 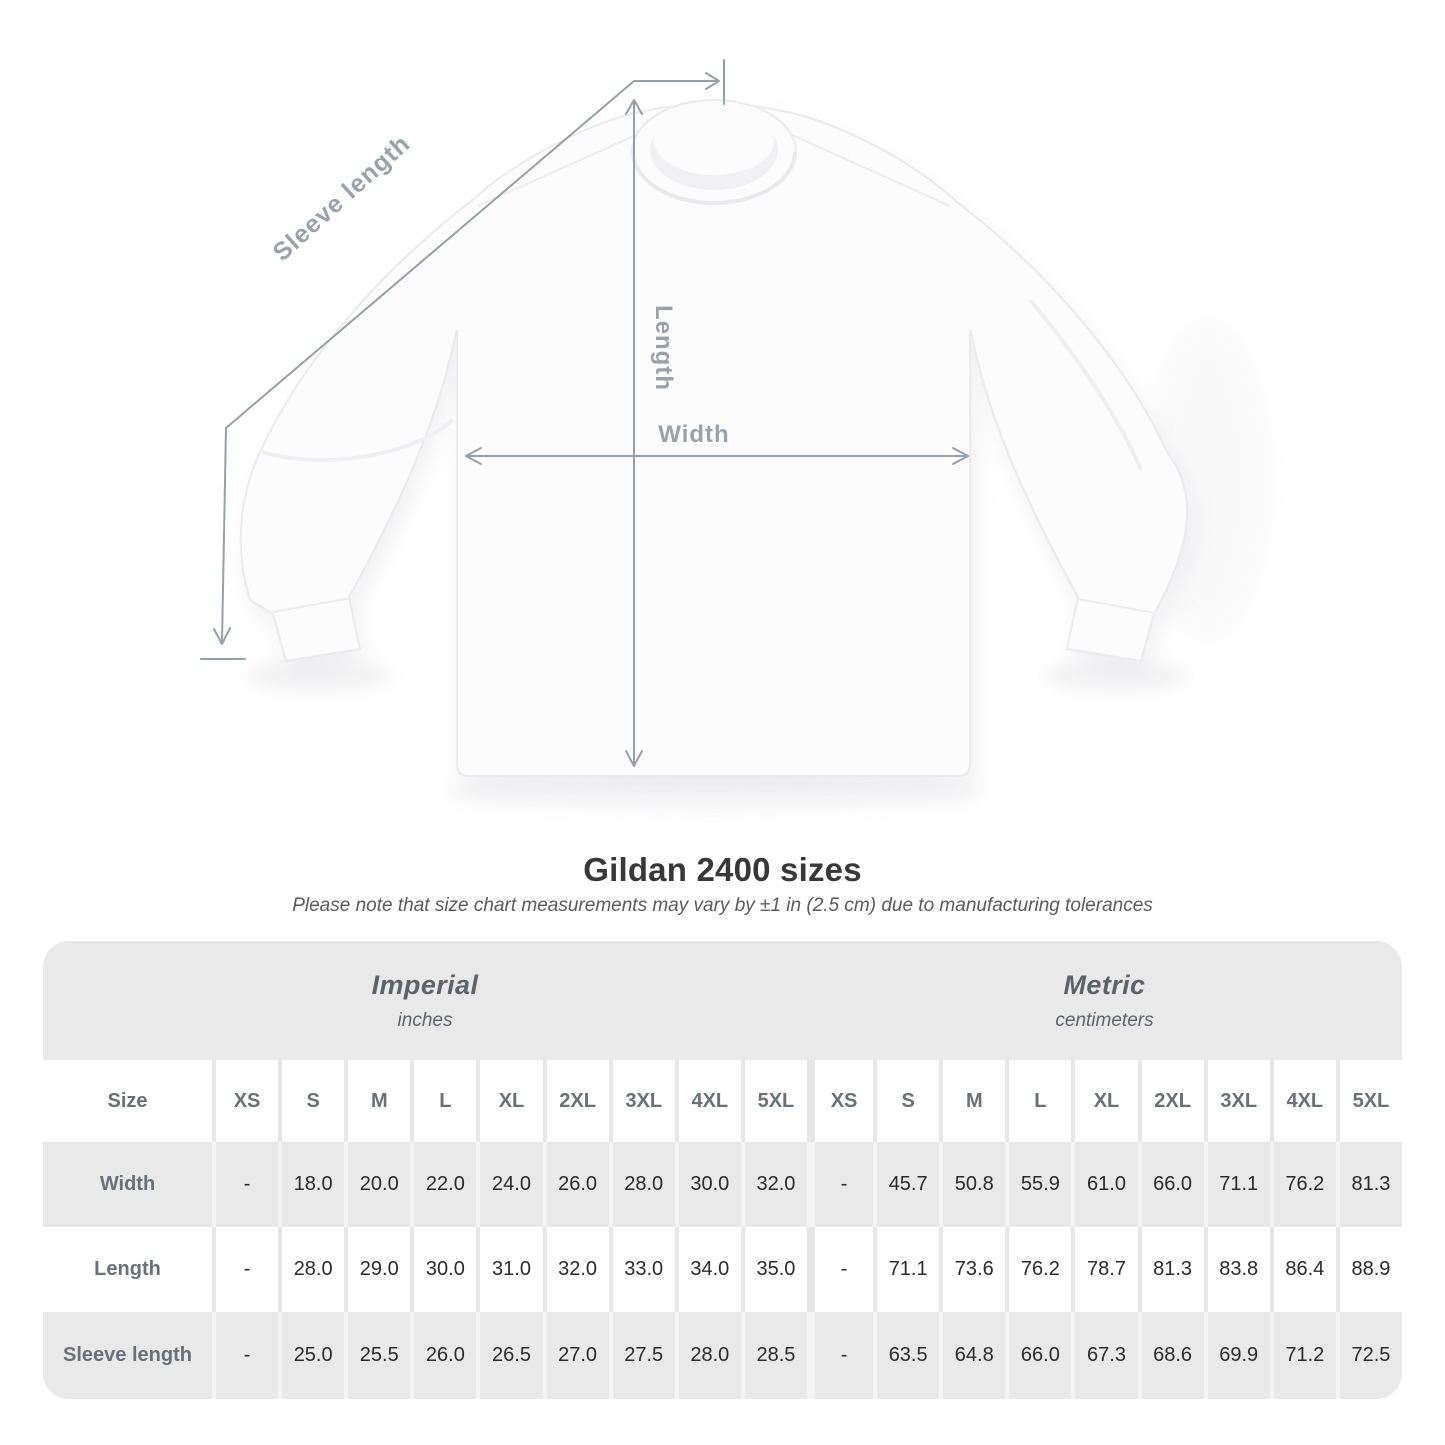 I want to click on measurement-value: 45.7, so click(x=906, y=1184).